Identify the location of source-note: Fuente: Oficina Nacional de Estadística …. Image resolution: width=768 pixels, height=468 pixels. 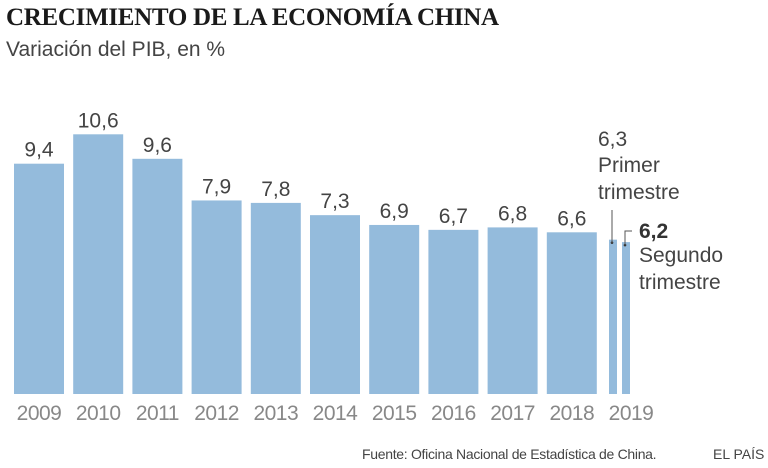
(509, 454).